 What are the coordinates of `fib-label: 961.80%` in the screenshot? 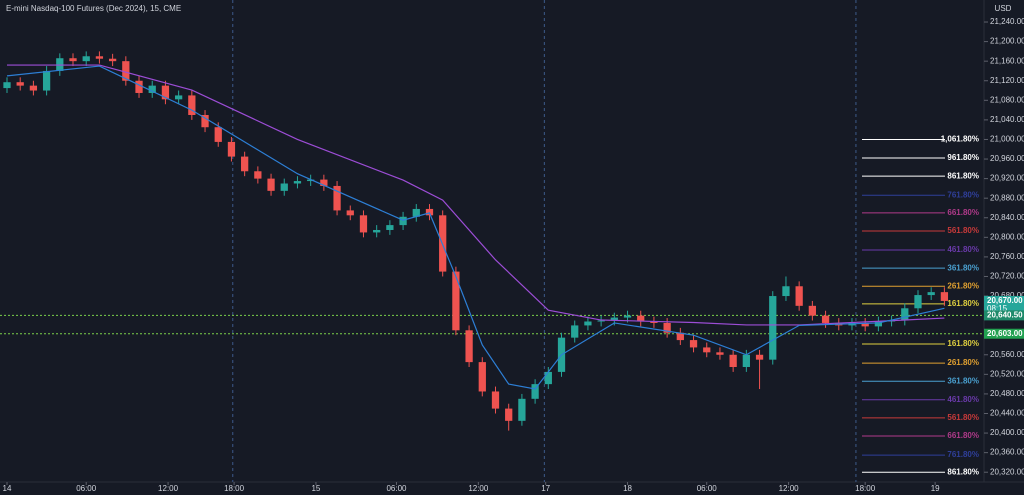 It's located at (963, 157).